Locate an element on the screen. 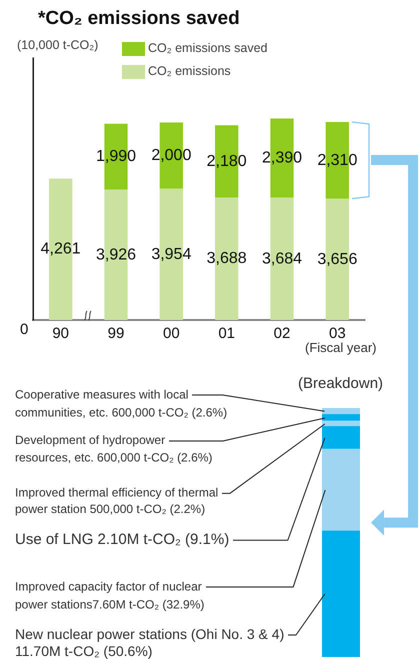 The image size is (420, 659). legend-label: CO₂ emissions saved is located at coordinates (208, 48).